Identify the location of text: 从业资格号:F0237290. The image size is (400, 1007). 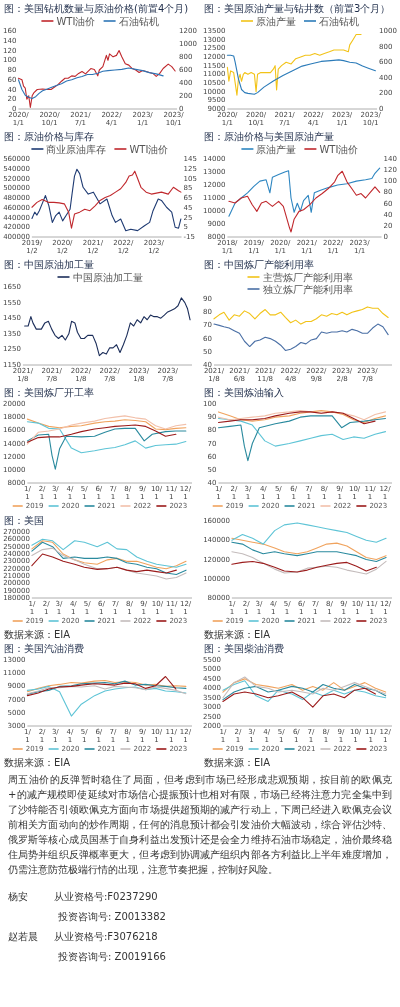
(106, 897).